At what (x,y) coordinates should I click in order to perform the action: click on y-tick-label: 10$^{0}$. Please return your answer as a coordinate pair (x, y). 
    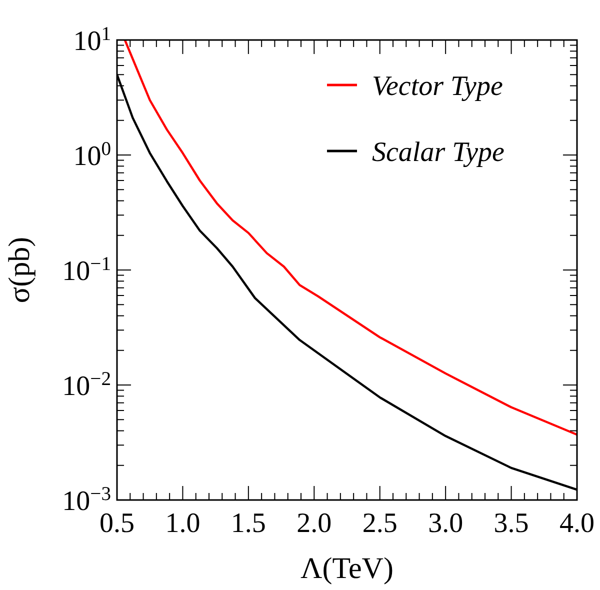
    Looking at the image, I should click on (92, 155).